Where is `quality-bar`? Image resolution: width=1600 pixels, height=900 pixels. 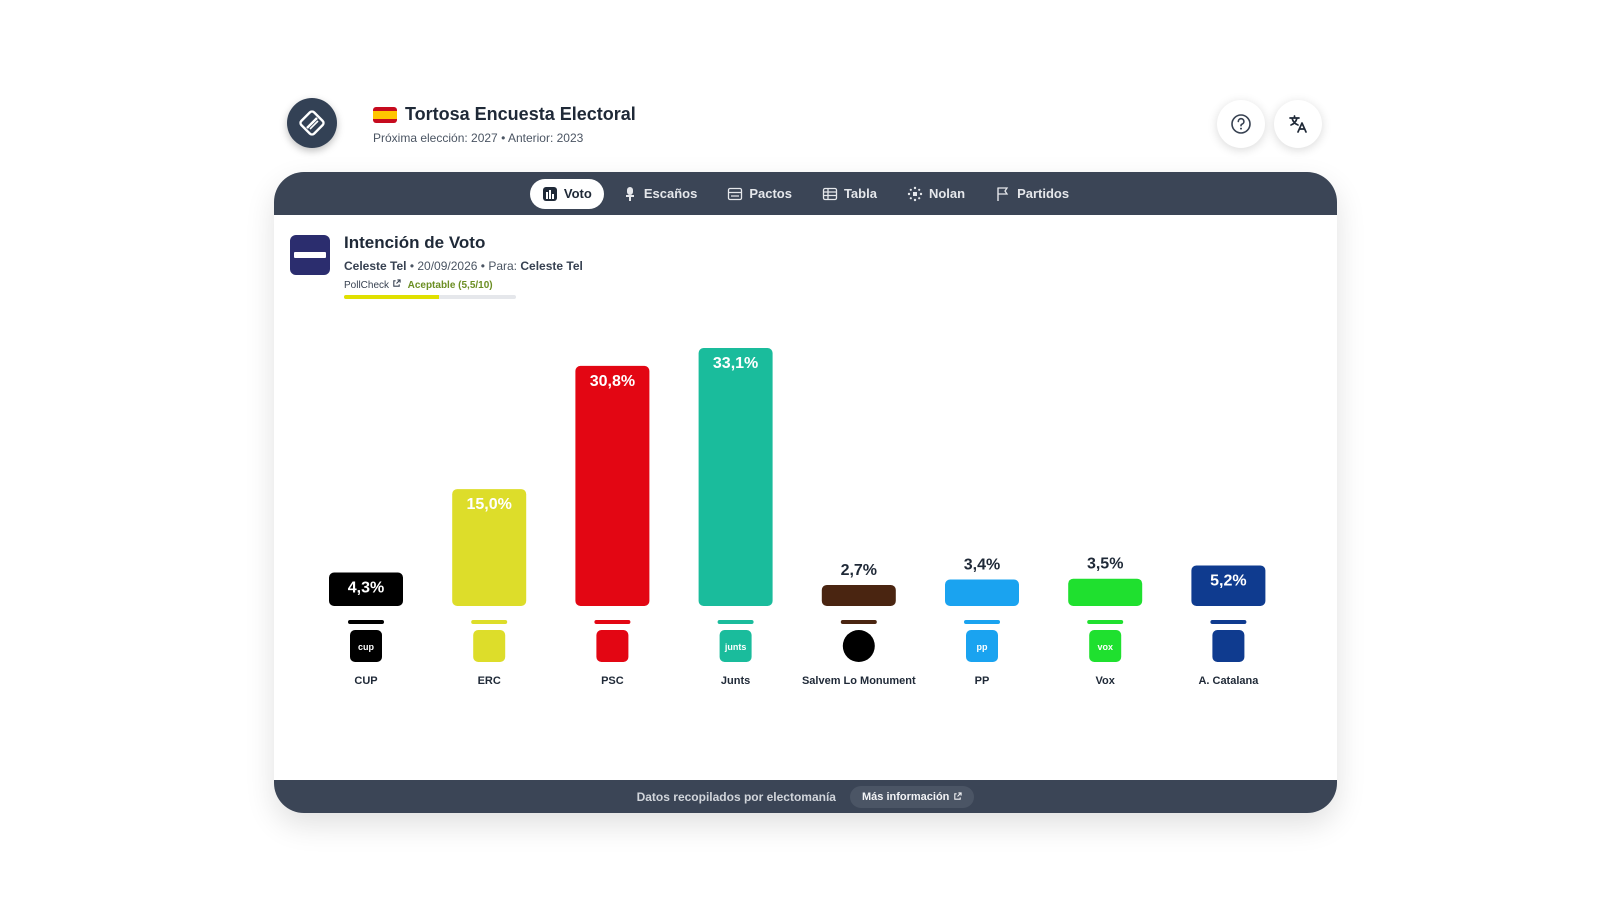
quality-bar is located at coordinates (430, 297).